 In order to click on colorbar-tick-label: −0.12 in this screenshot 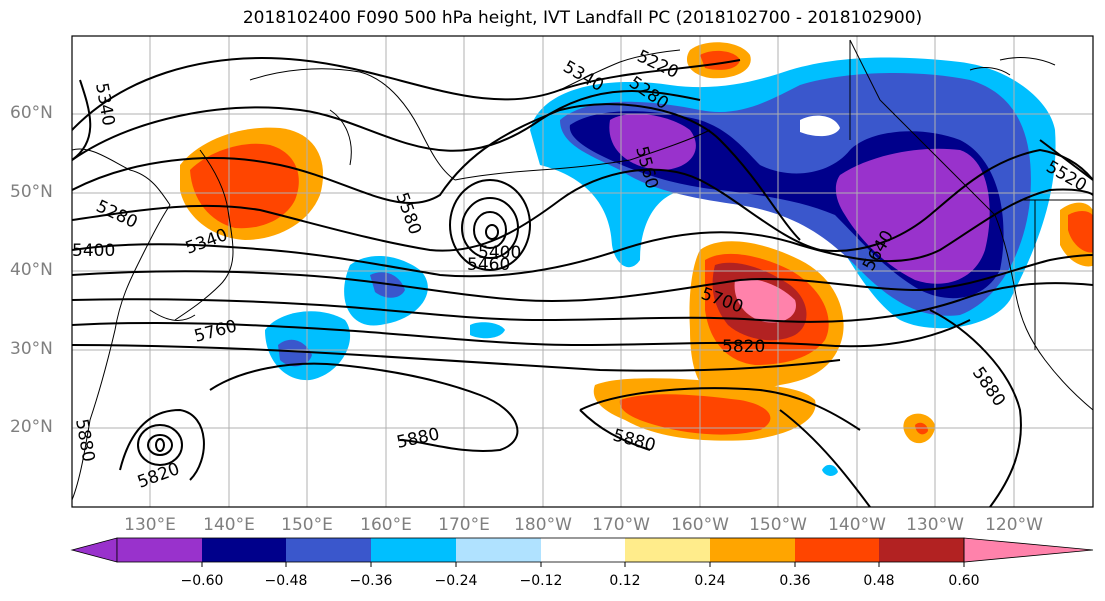, I will do `click(541, 581)`.